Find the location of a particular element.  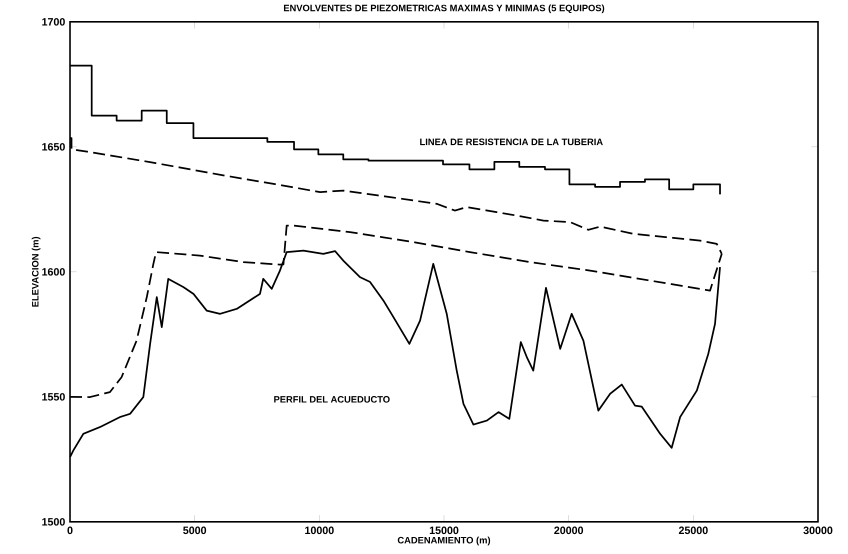

y-tick-label: 1550 is located at coordinates (53, 397).